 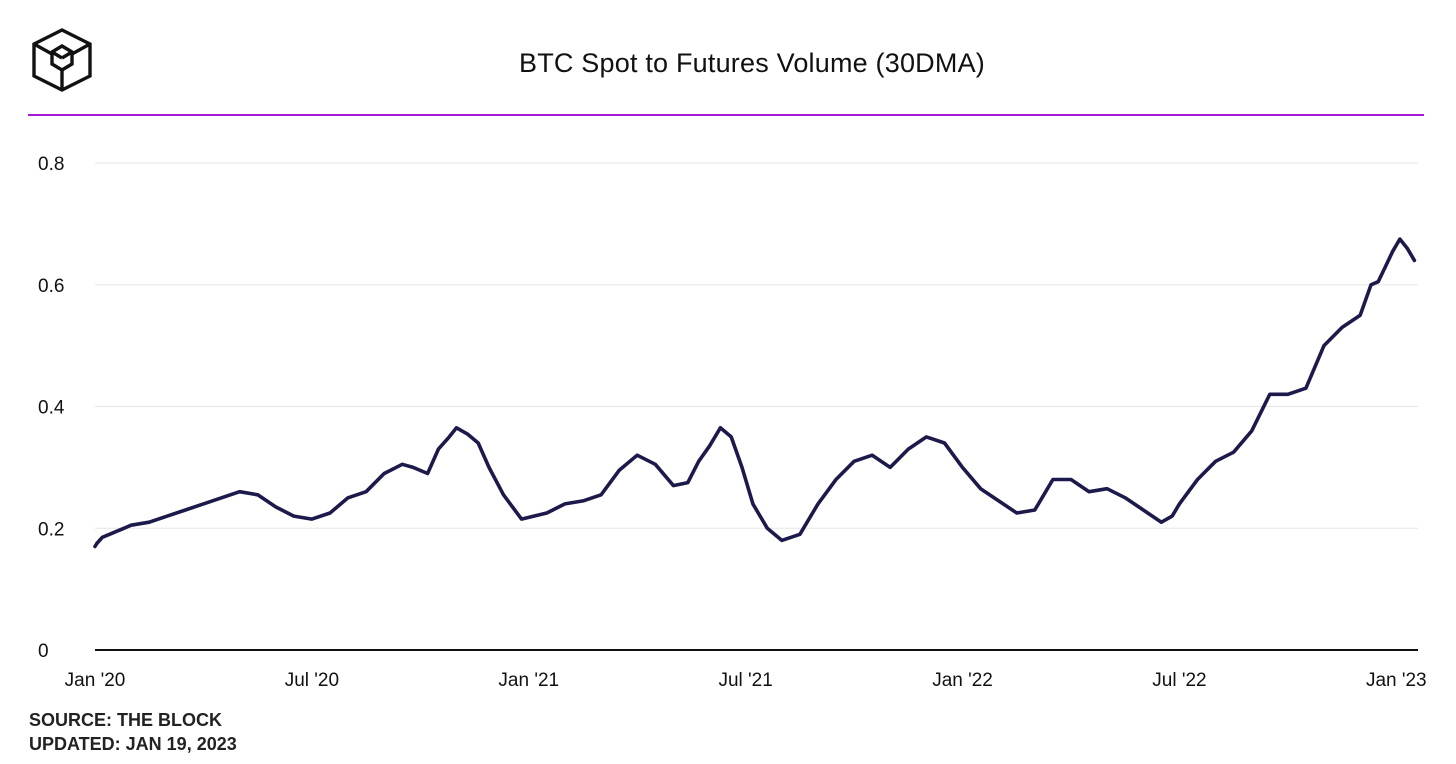 I want to click on x-tick-label: Jul '21, so click(x=745, y=680).